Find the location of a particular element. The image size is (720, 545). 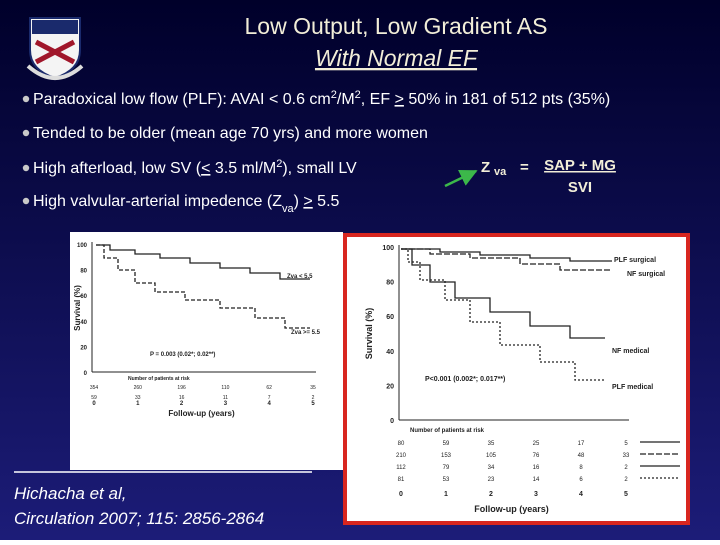

risk-title: Number of patients at risk is located at coordinates (447, 431).